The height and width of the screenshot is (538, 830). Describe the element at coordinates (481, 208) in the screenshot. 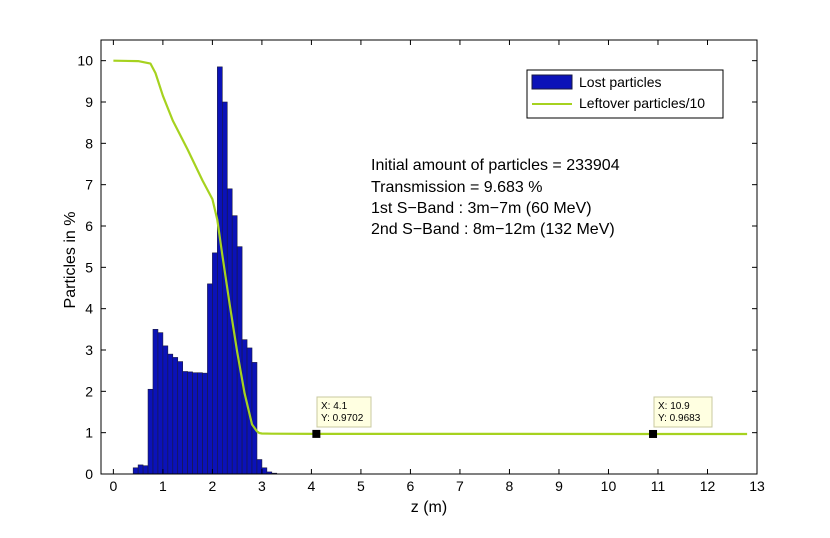

I see `info-line-first-sband: 1st S−Band : 3m−7m (60 MeV)` at that location.